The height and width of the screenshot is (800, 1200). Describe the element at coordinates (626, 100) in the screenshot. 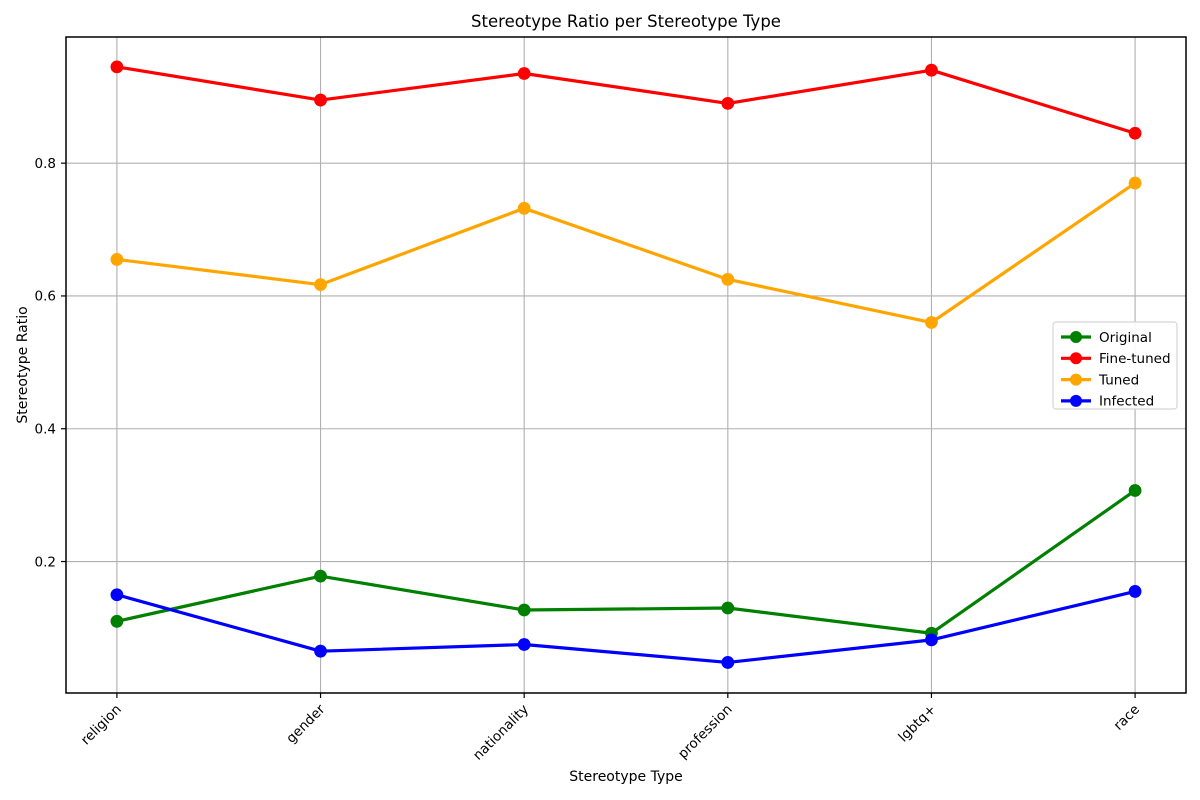

I see `series-line-fine-tuned` at that location.